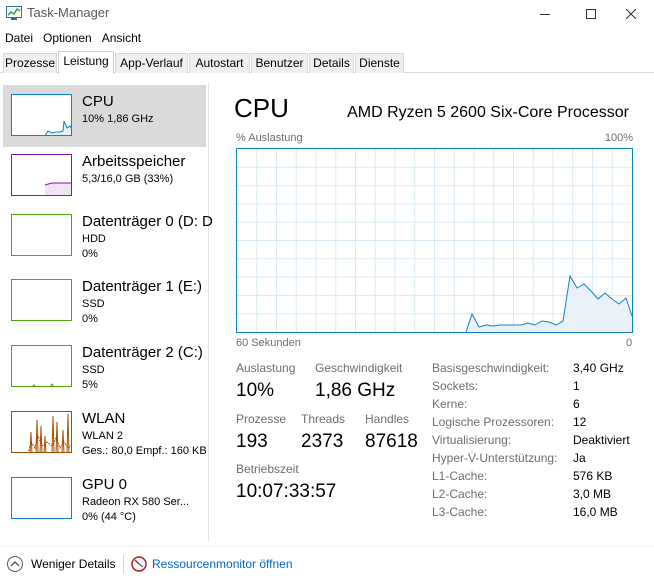 The height and width of the screenshot is (588, 654). Describe the element at coordinates (286, 491) in the screenshot. I see `uptime-value: 10:07:33:57` at that location.